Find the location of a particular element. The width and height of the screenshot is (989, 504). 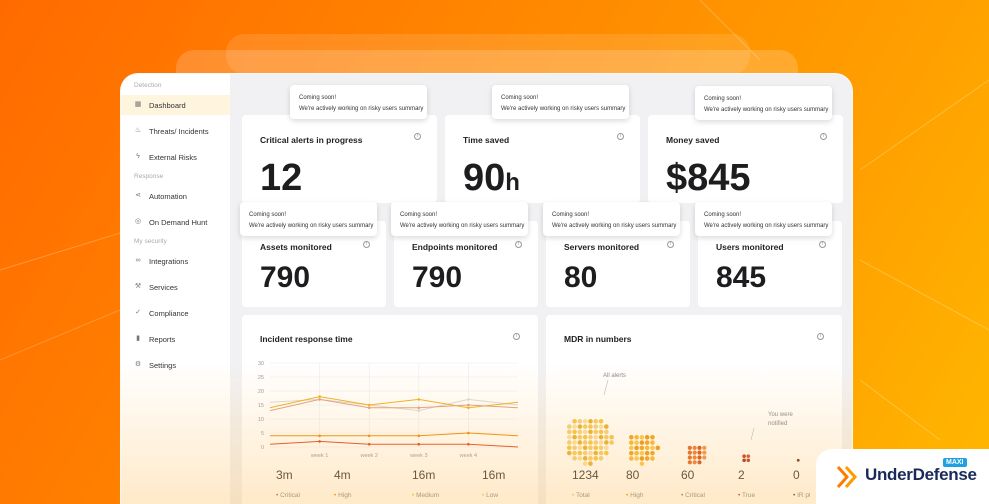

sidebar-item-dashboard: ▦ Dashboard is located at coordinates (175, 105).